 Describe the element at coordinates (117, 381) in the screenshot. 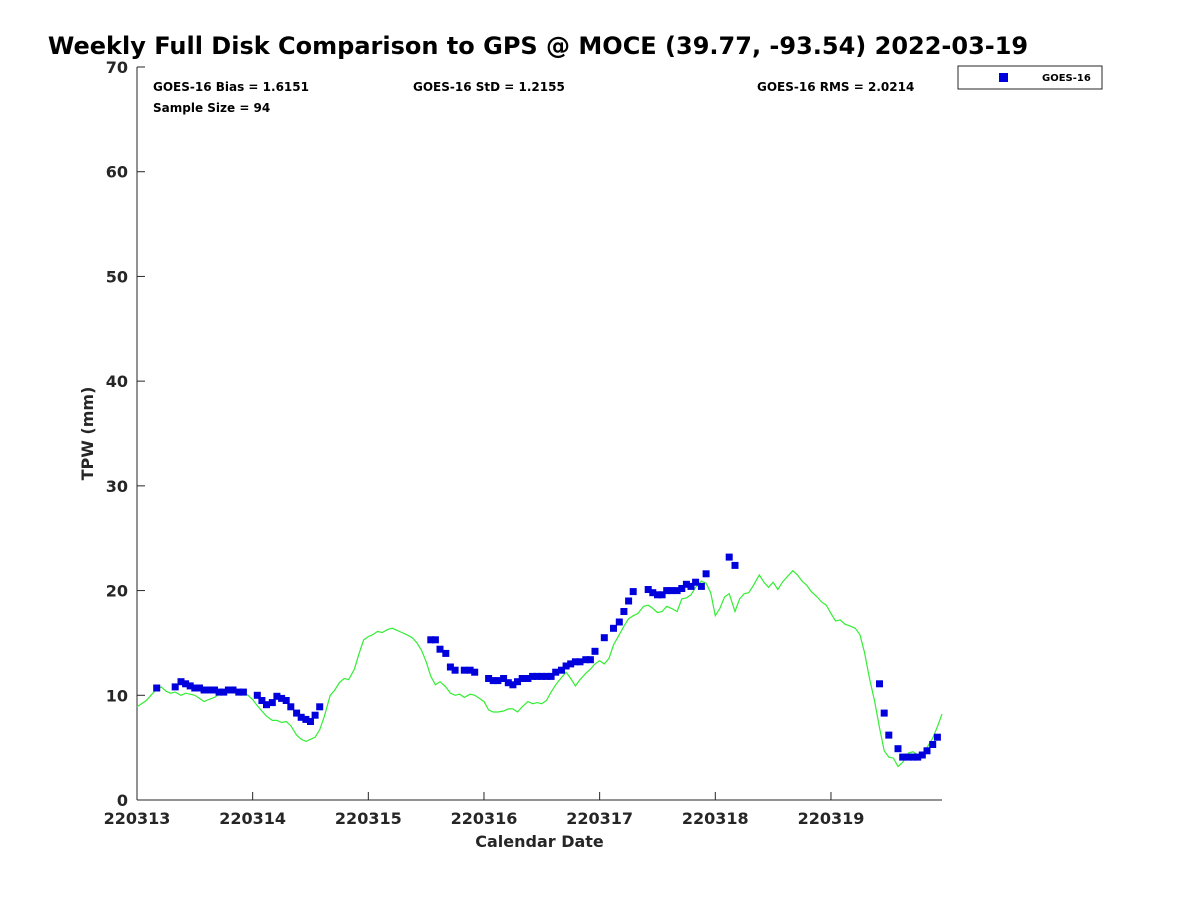

I see `y-tick-label: 40` at that location.